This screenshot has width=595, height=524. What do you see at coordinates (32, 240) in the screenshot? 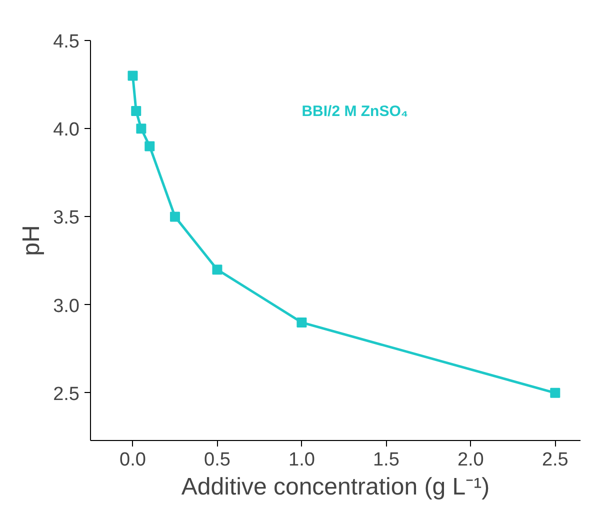
I see `y-axis-title: pH` at bounding box center [32, 240].